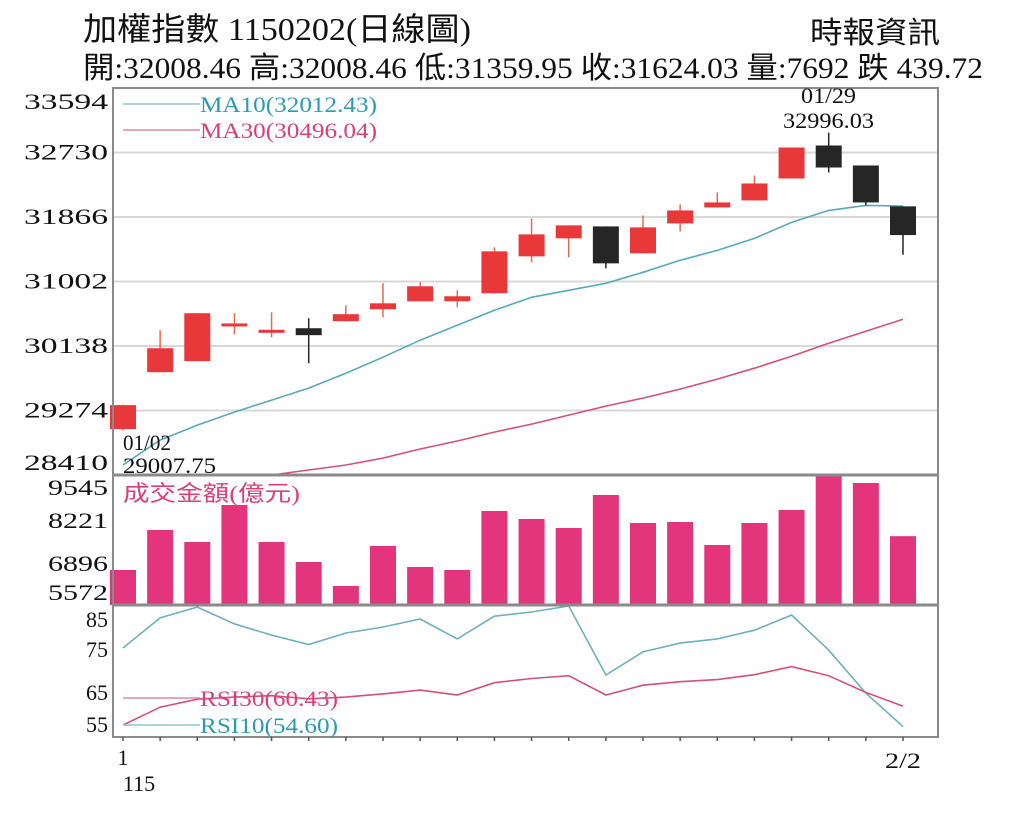 The width and height of the screenshot is (1024, 820). I want to click on x-start-label: 1, so click(123, 757).